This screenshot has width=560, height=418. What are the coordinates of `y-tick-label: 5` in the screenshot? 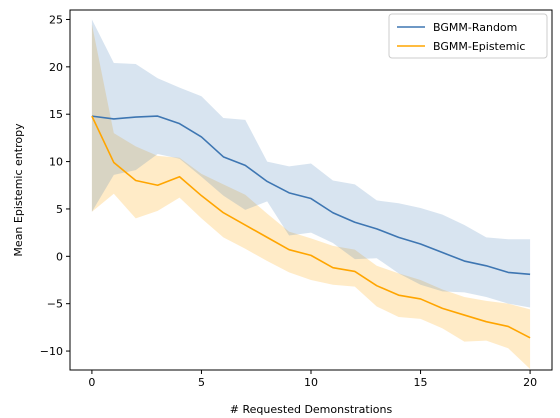 It's located at (59, 209).